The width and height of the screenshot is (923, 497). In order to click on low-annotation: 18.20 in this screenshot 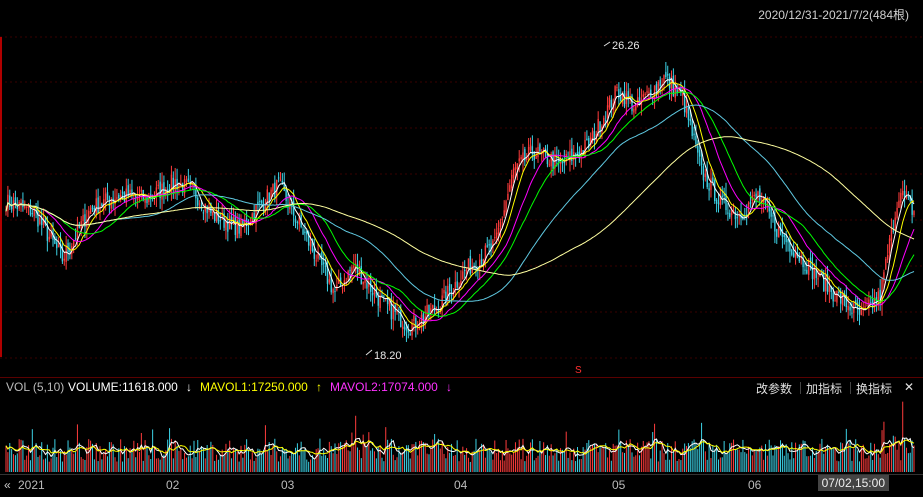, I will do `click(383, 355)`.